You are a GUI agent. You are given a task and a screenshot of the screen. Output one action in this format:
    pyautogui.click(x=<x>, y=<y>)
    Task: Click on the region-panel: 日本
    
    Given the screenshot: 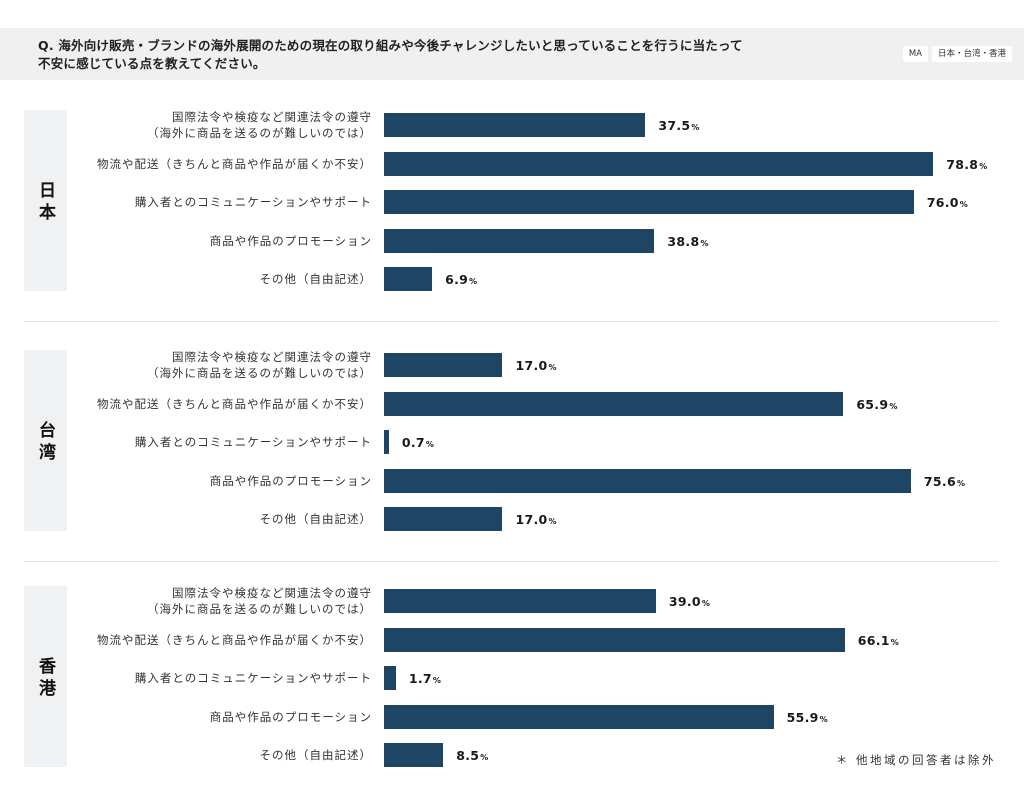 What is the action you would take?
    pyautogui.click(x=45, y=200)
    